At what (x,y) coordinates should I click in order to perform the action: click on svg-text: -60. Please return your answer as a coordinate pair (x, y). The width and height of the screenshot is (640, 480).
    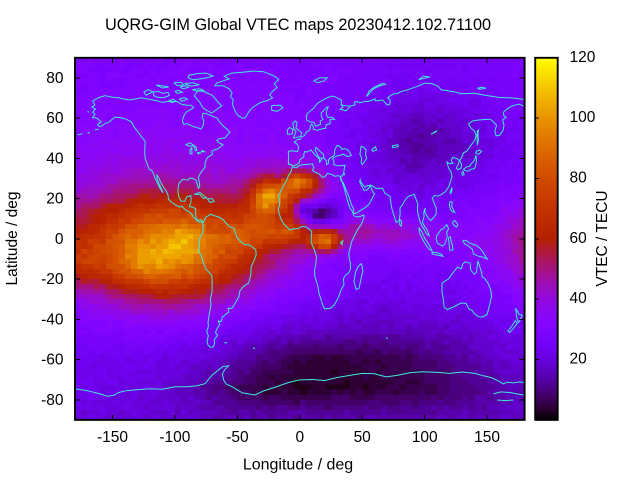
    Looking at the image, I should click on (52, 360).